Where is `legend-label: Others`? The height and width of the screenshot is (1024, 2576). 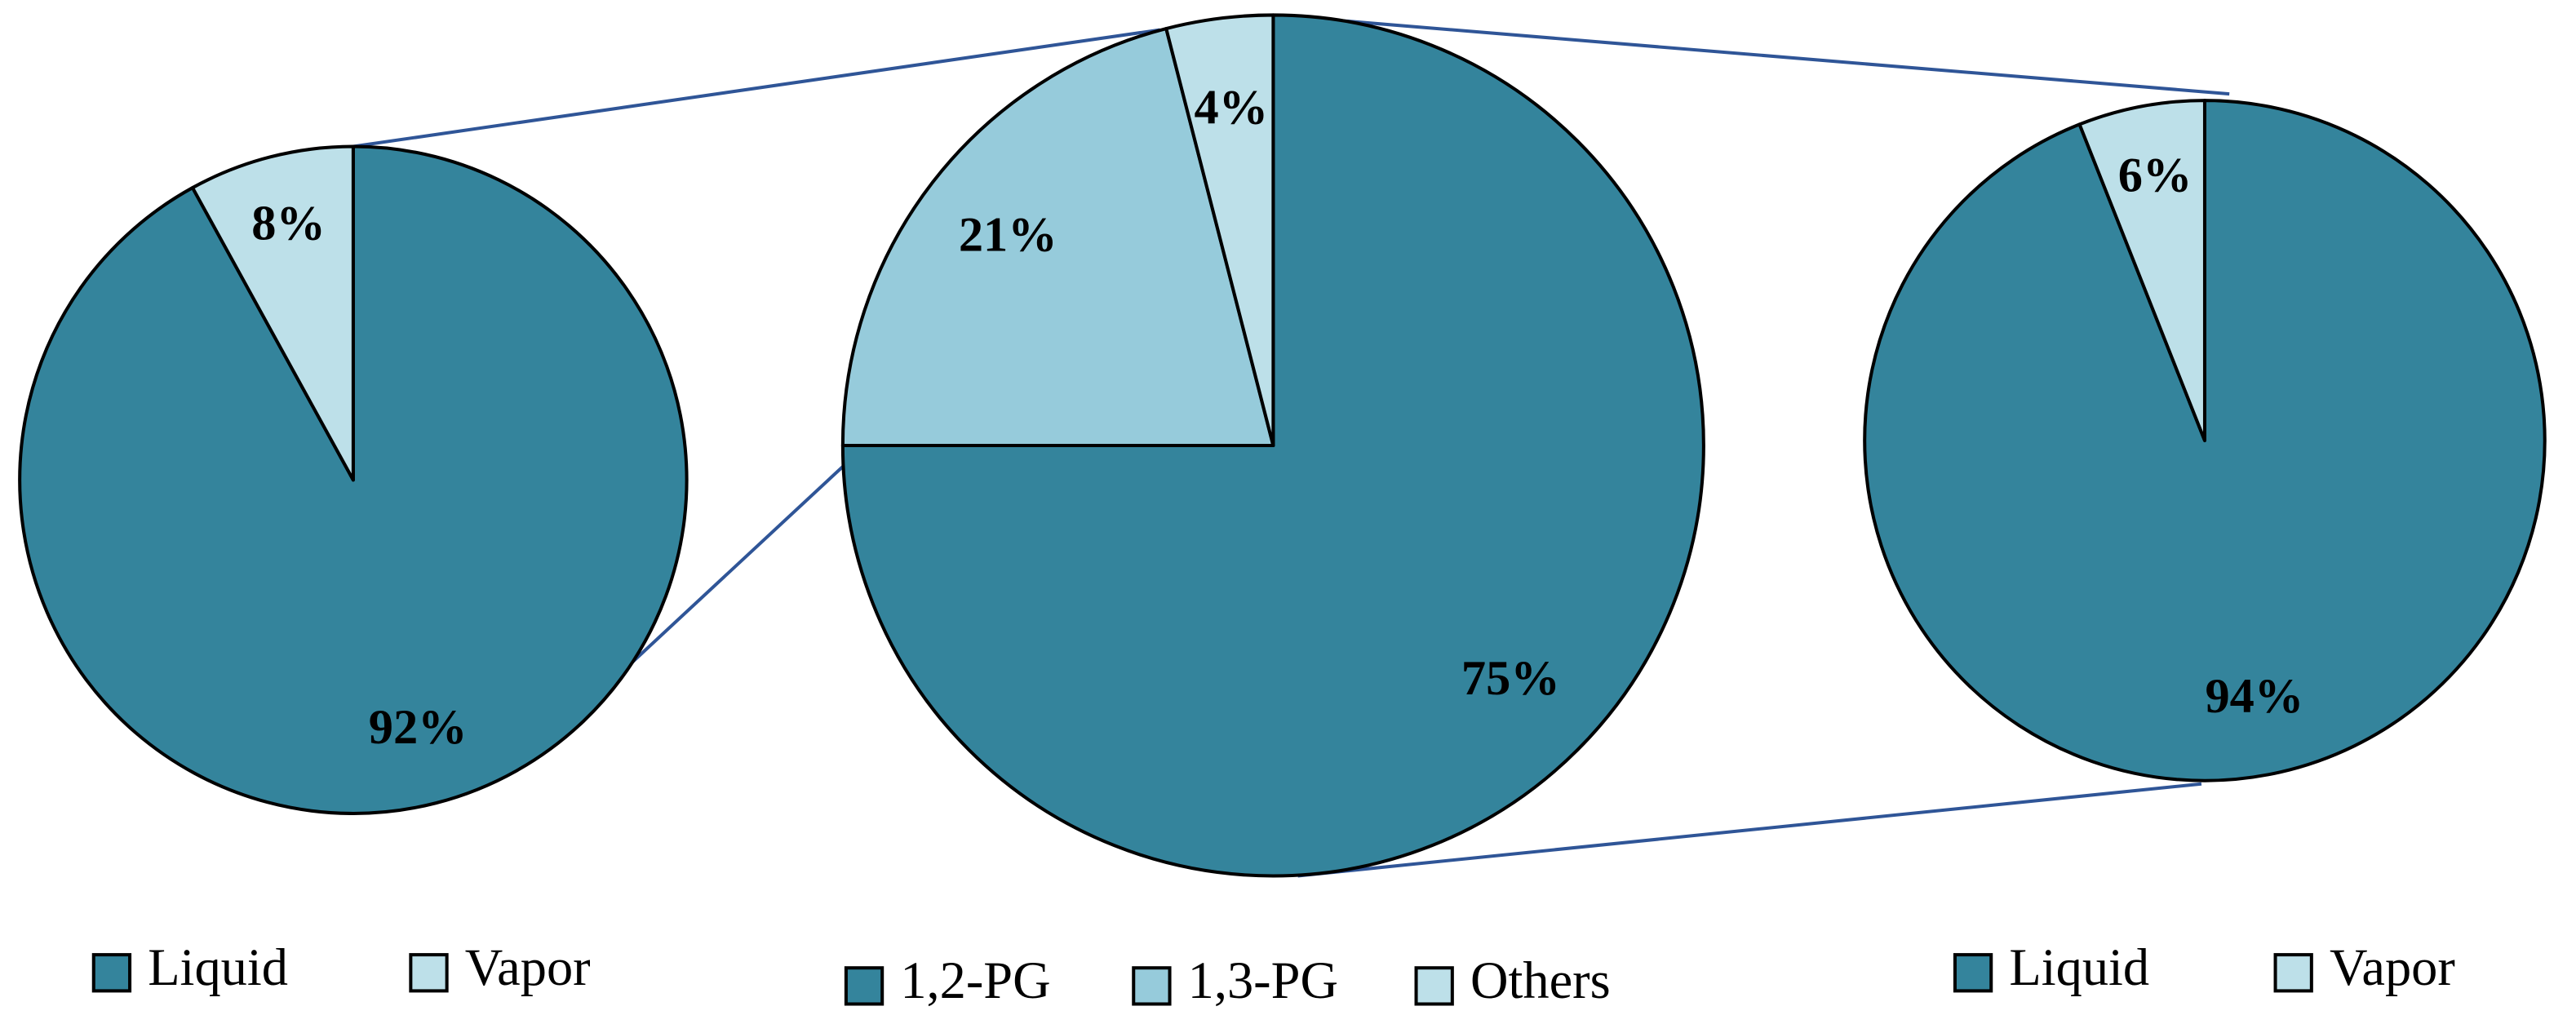 legend-label: Others is located at coordinates (1540, 980).